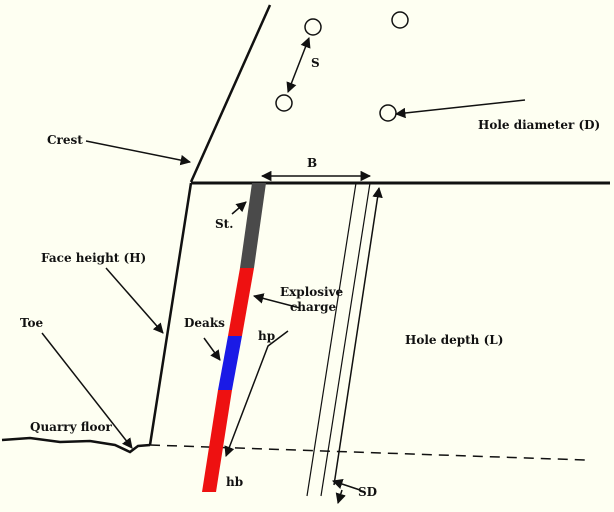  I want to click on hole-depth-label: Hole depth (L), so click(454, 340).